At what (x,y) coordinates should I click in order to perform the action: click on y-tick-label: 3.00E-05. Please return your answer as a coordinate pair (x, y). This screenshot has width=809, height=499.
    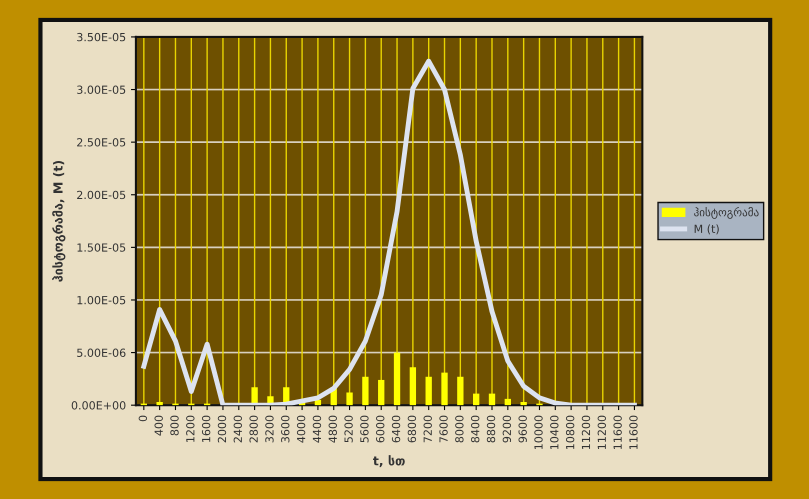
    Looking at the image, I should click on (101, 90).